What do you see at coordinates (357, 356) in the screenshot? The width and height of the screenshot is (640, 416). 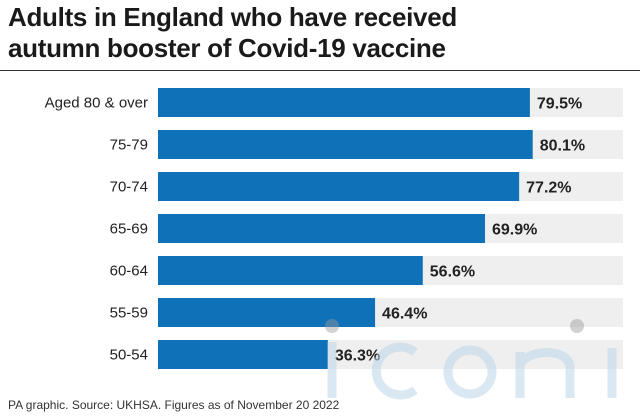 I see `value-label: 36.3%` at bounding box center [357, 356].